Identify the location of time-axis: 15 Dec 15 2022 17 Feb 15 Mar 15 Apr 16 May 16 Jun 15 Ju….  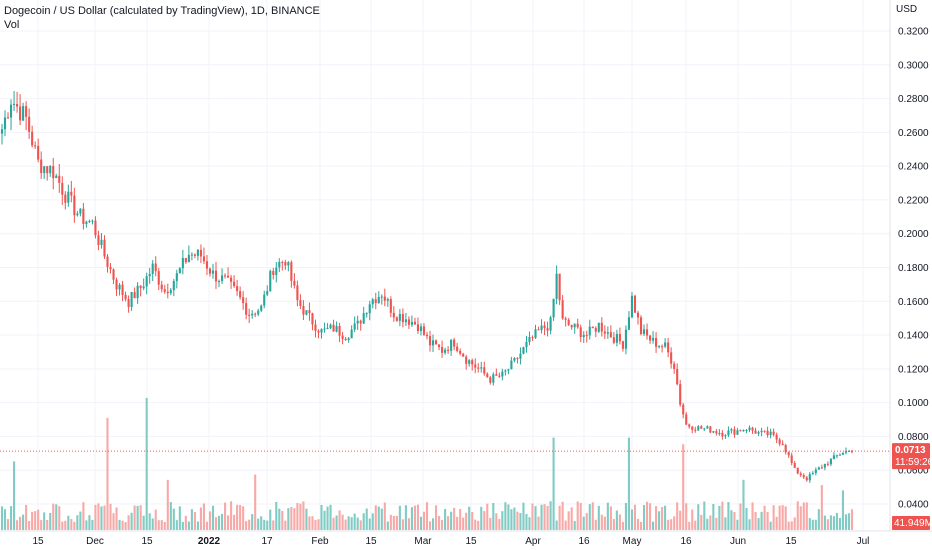
(450, 541).